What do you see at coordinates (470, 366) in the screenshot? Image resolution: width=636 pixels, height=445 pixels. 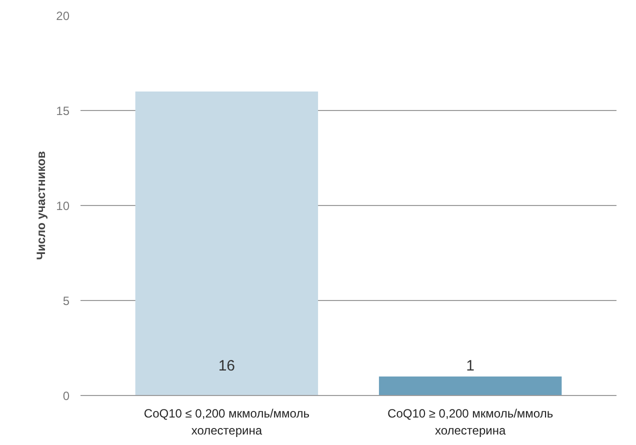 I see `data-label: 1` at bounding box center [470, 366].